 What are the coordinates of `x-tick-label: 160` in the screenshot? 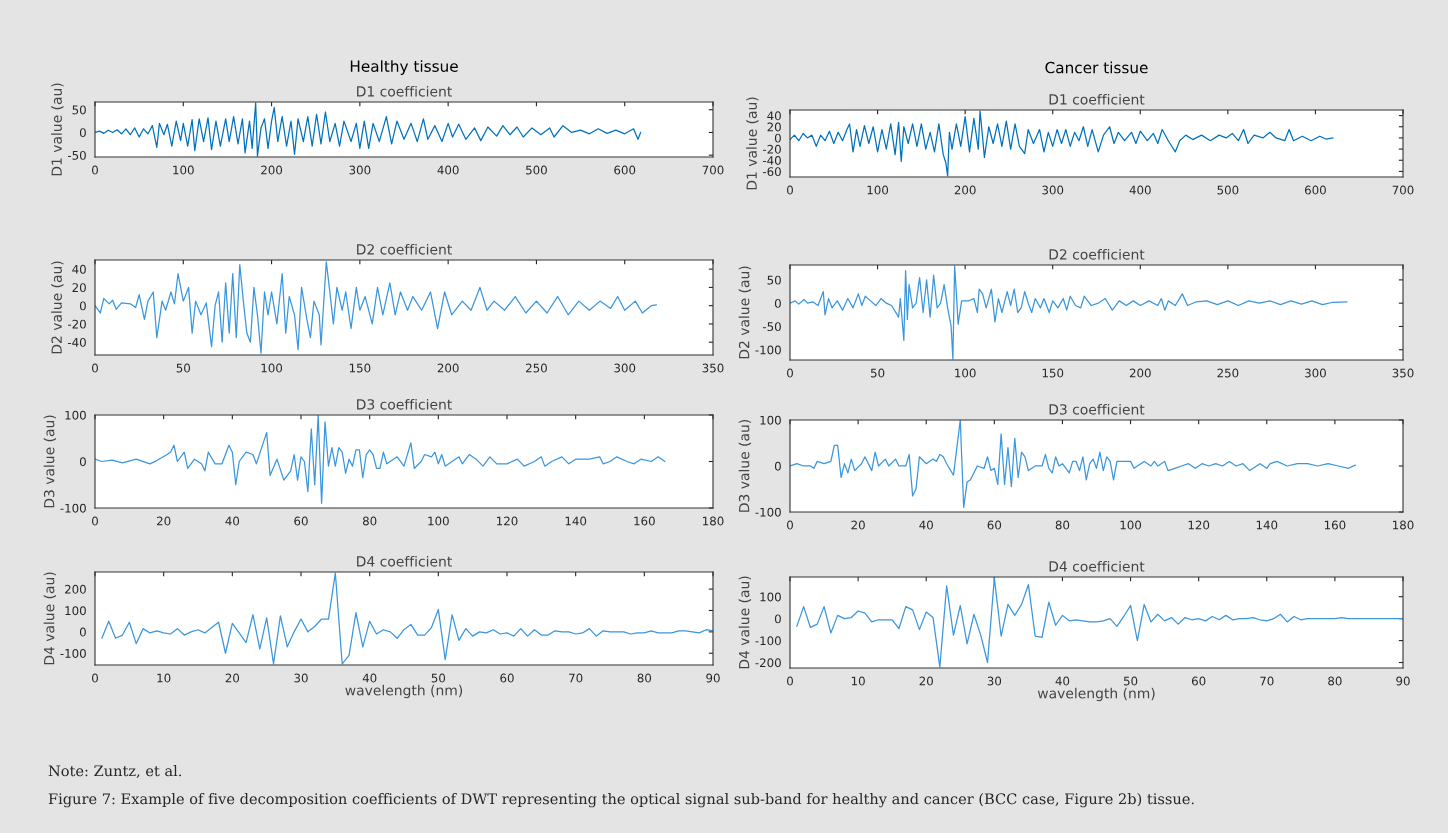 It's located at (1335, 525).